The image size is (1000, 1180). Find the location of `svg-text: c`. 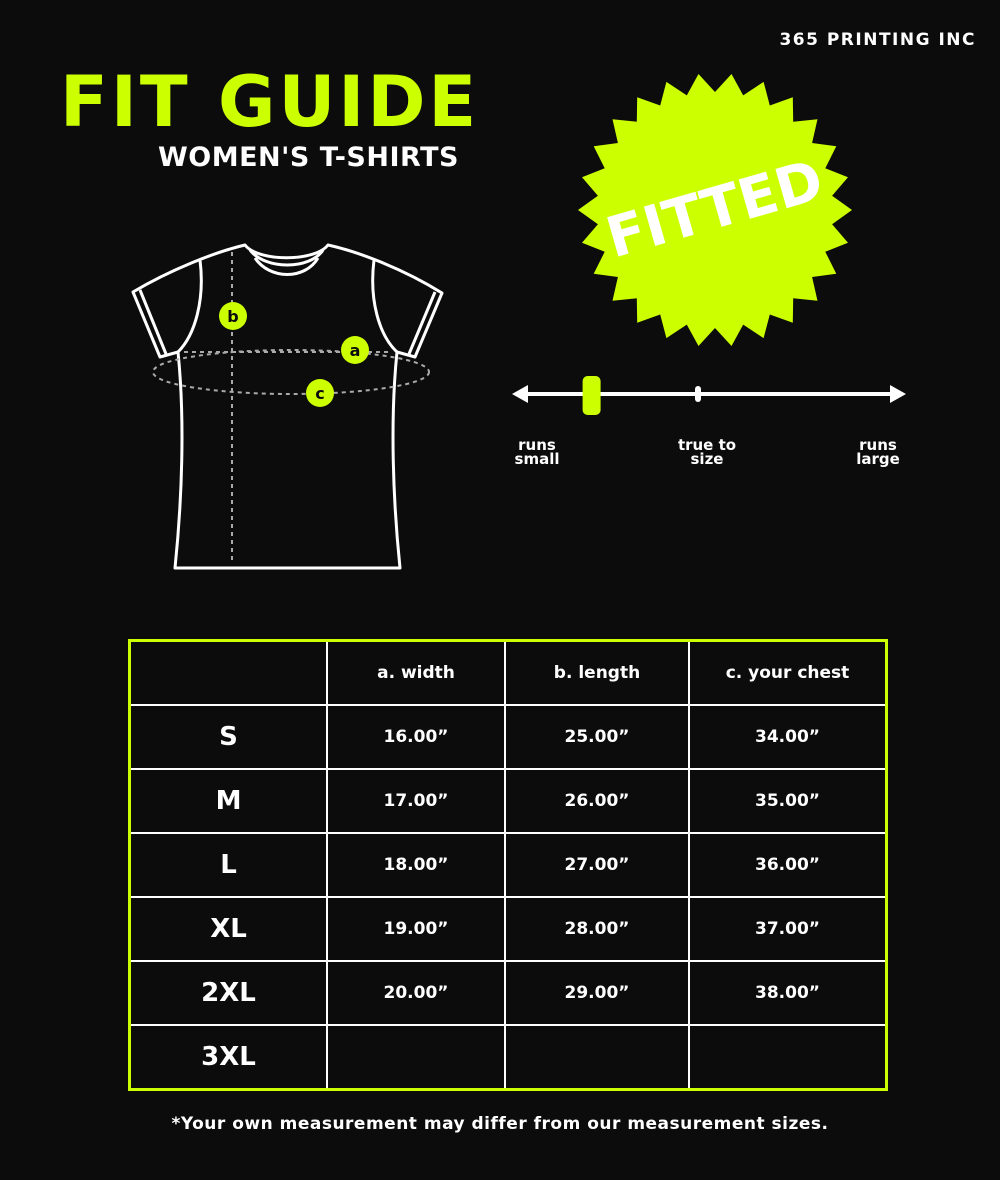

svg-text: c is located at coordinates (319, 393).